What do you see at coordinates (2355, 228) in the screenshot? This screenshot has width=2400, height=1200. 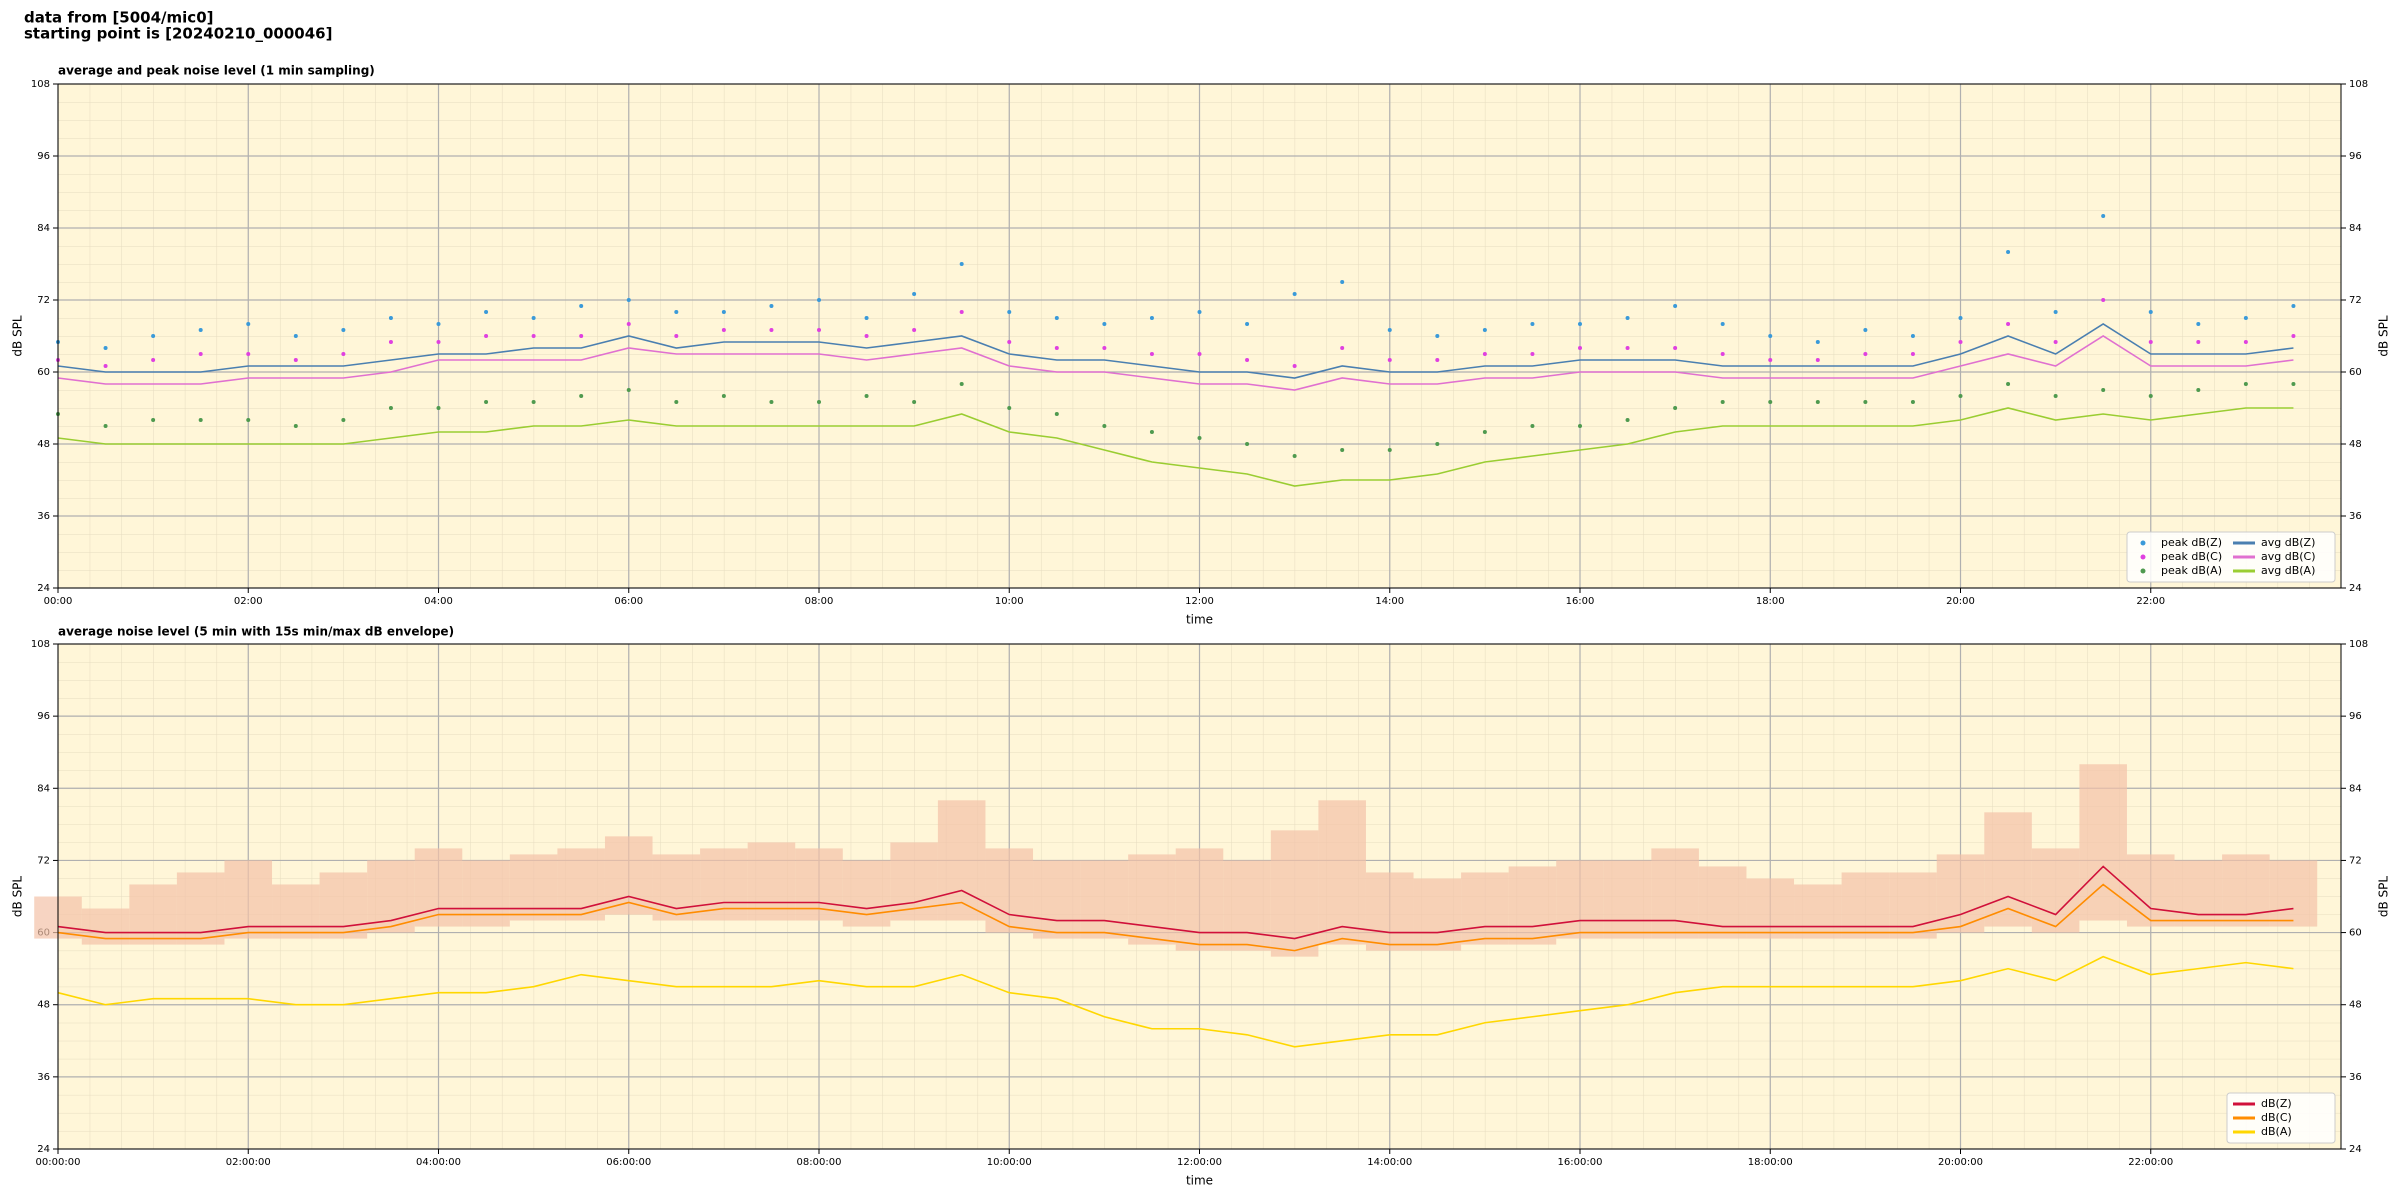 I see `y-tick-label-right: 84` at bounding box center [2355, 228].